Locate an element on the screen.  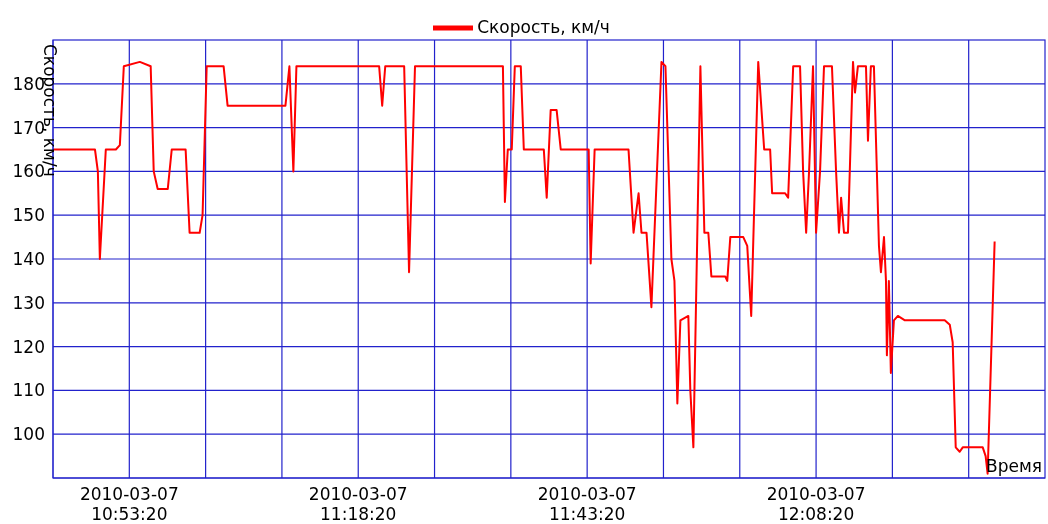
y-tick-label: 100 is located at coordinates (28, 434).